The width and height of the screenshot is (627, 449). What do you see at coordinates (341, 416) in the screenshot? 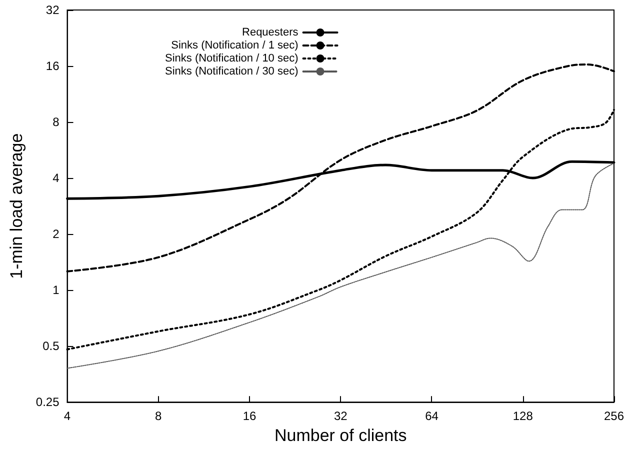
I see `x-tick-label: 32` at bounding box center [341, 416].